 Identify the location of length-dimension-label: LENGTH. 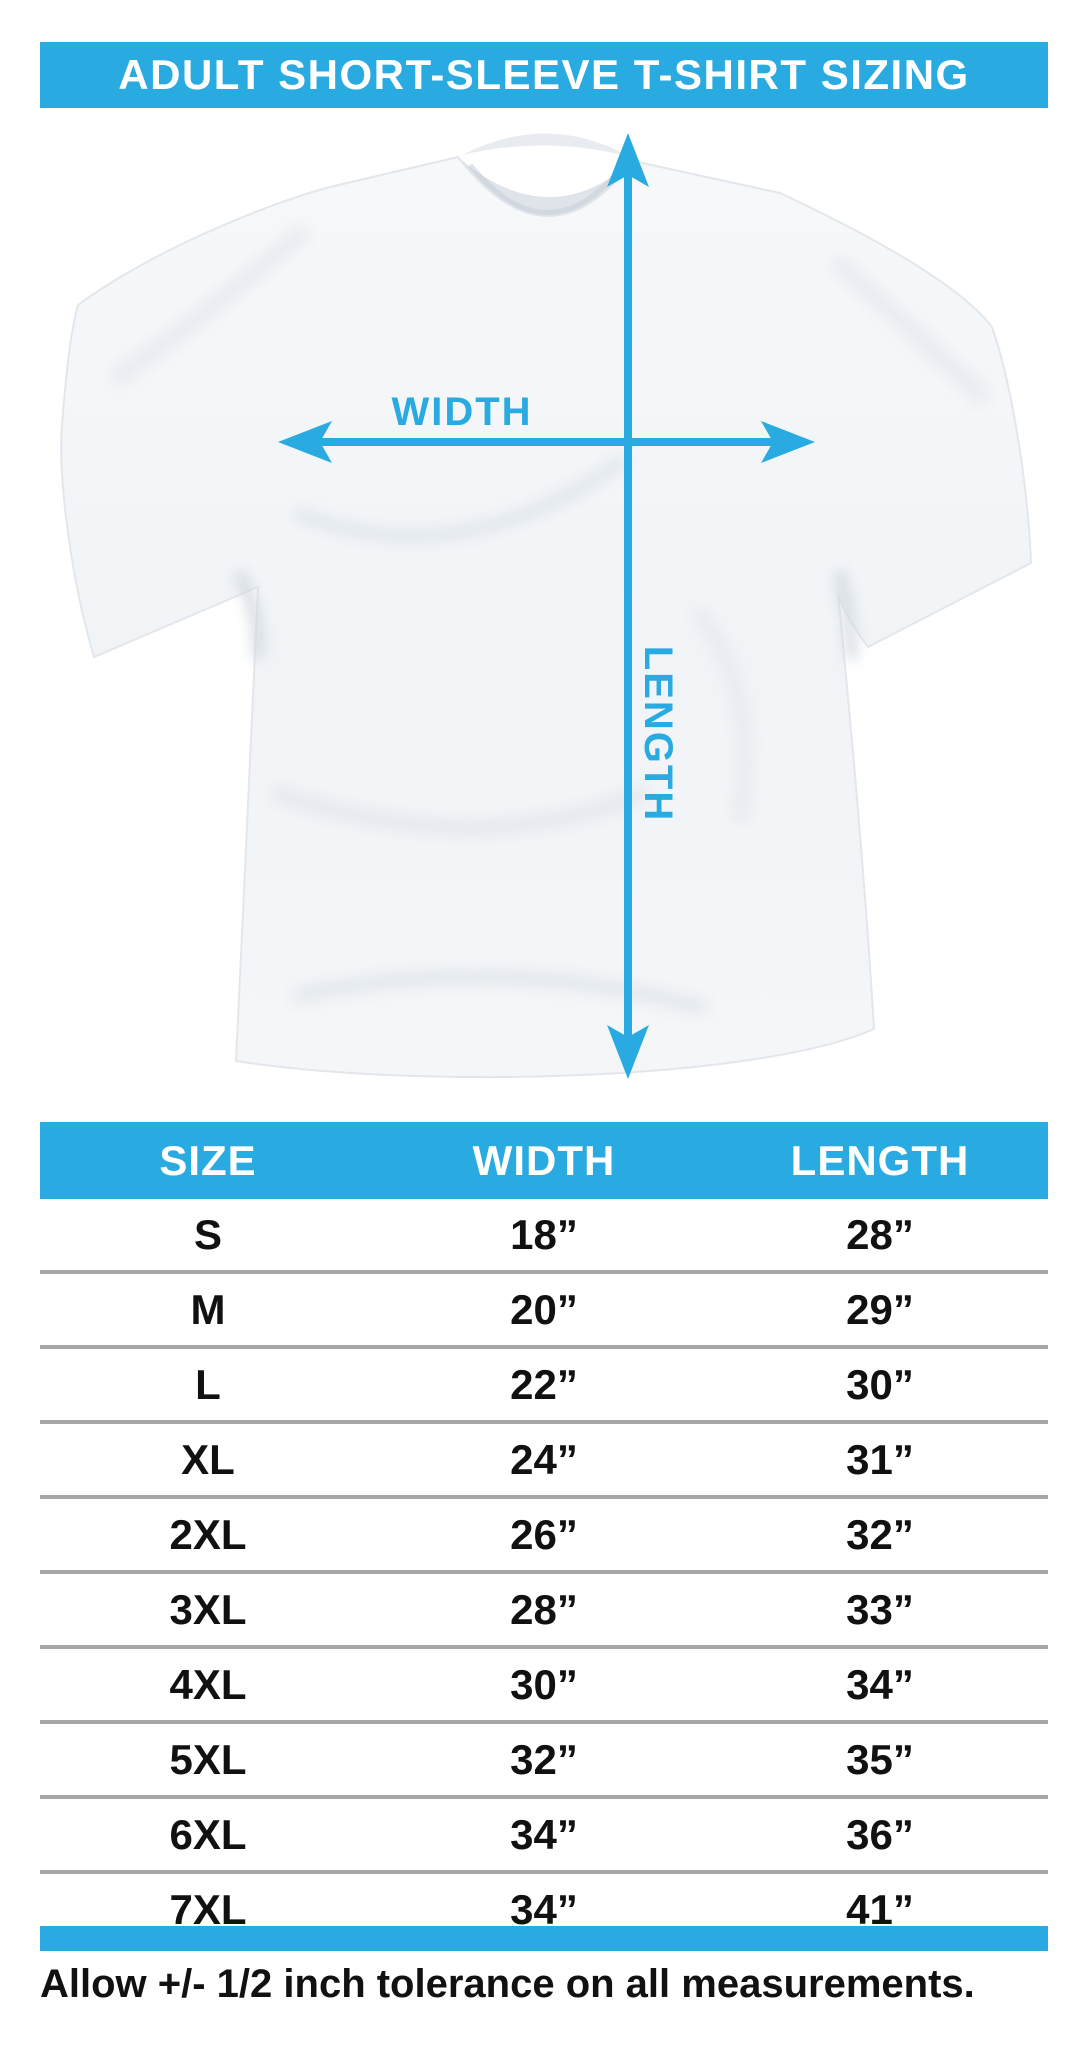
(658, 734).